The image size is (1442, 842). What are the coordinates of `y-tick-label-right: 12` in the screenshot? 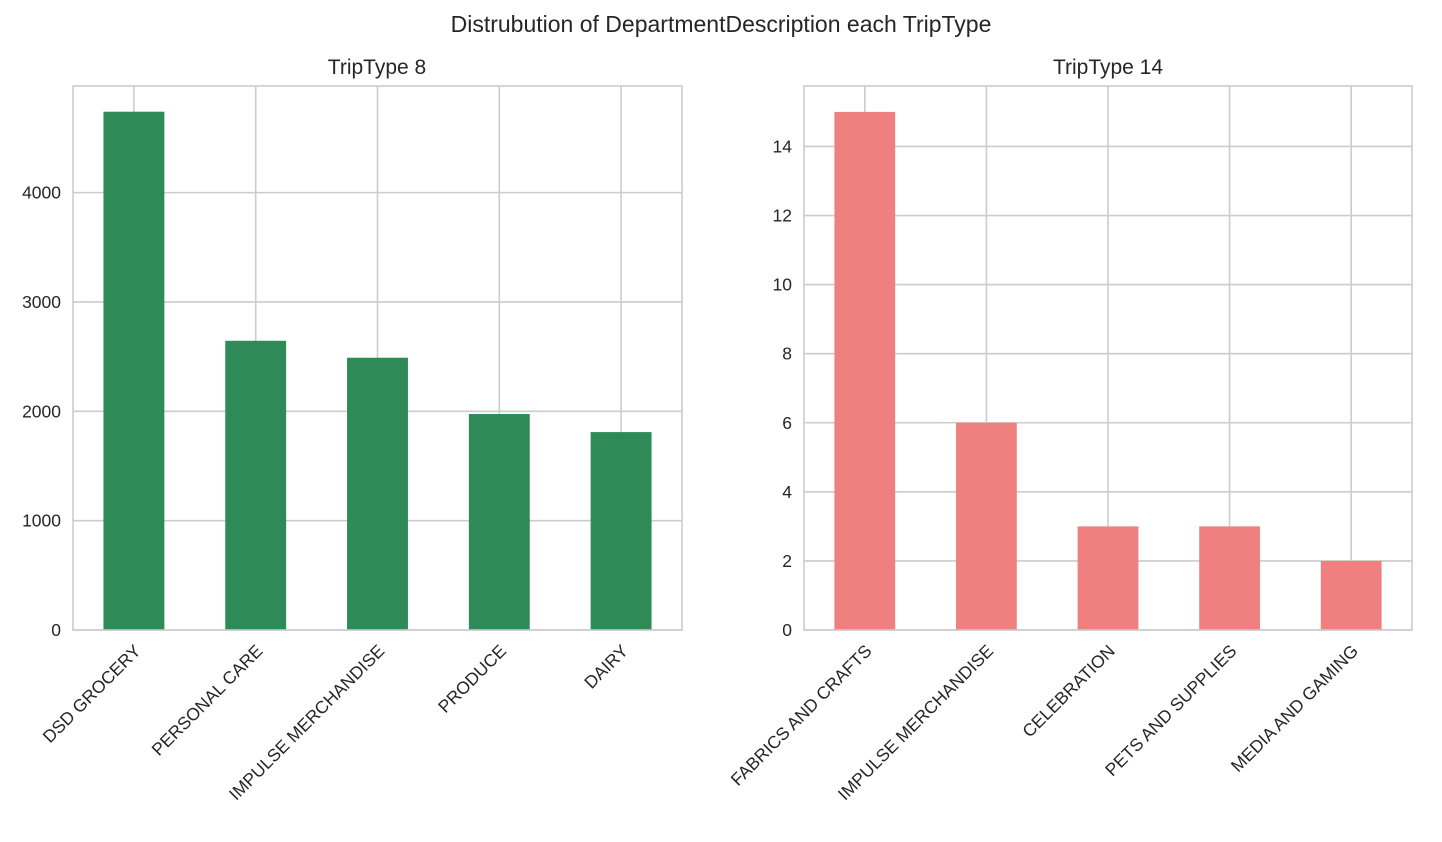 It's located at (782, 216).